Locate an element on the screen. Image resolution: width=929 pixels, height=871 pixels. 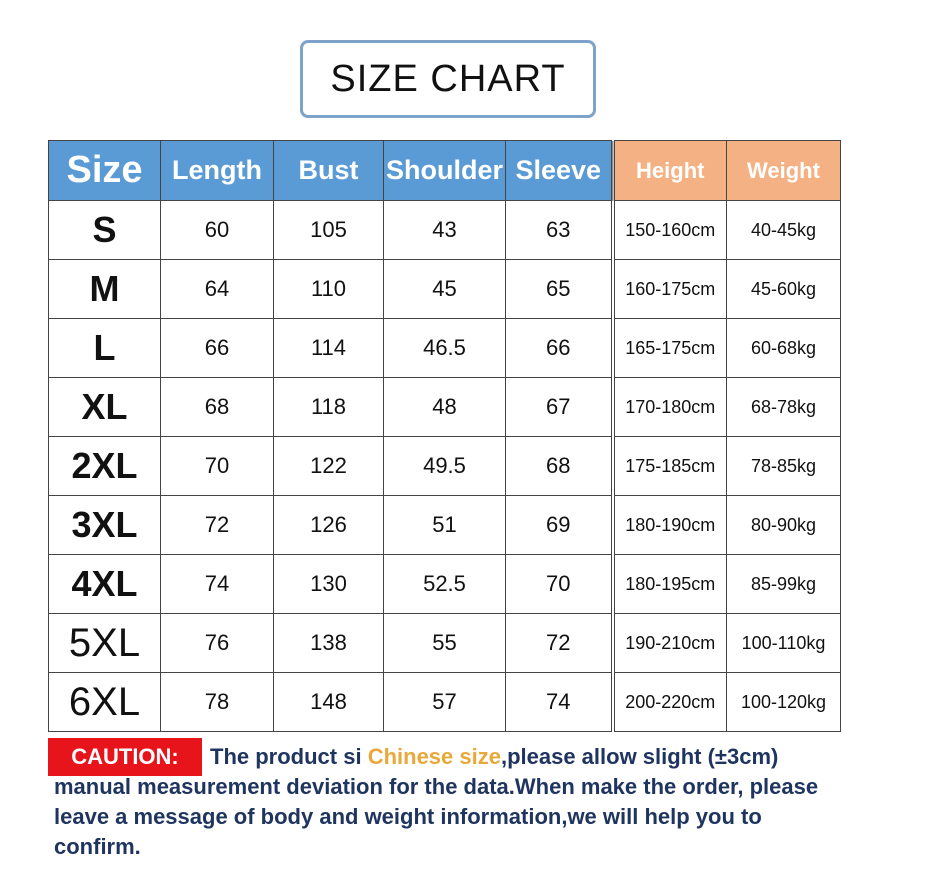
cell-shoulder: 51 is located at coordinates (444, 525).